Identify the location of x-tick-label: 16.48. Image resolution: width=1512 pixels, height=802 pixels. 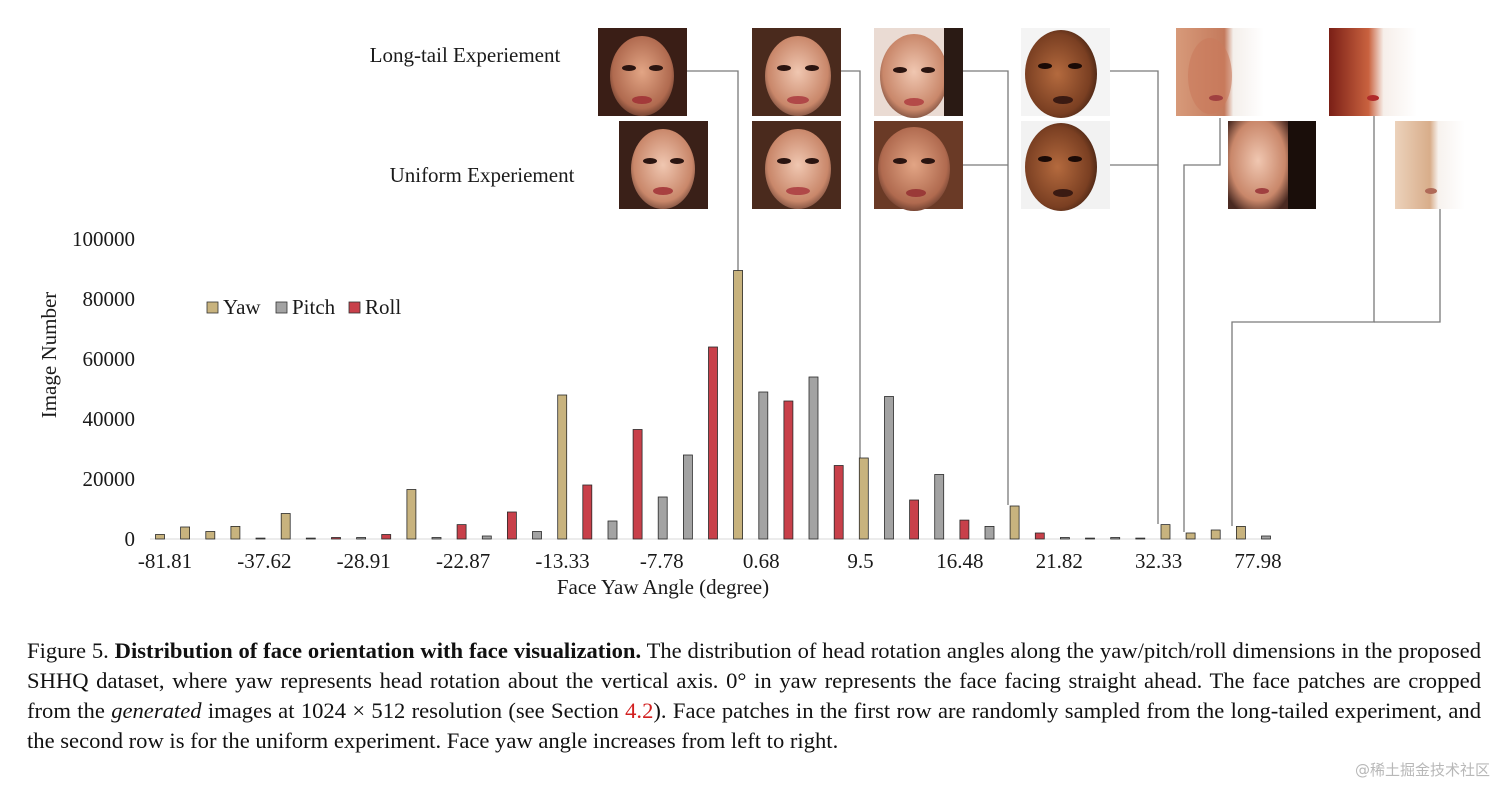
(959, 561).